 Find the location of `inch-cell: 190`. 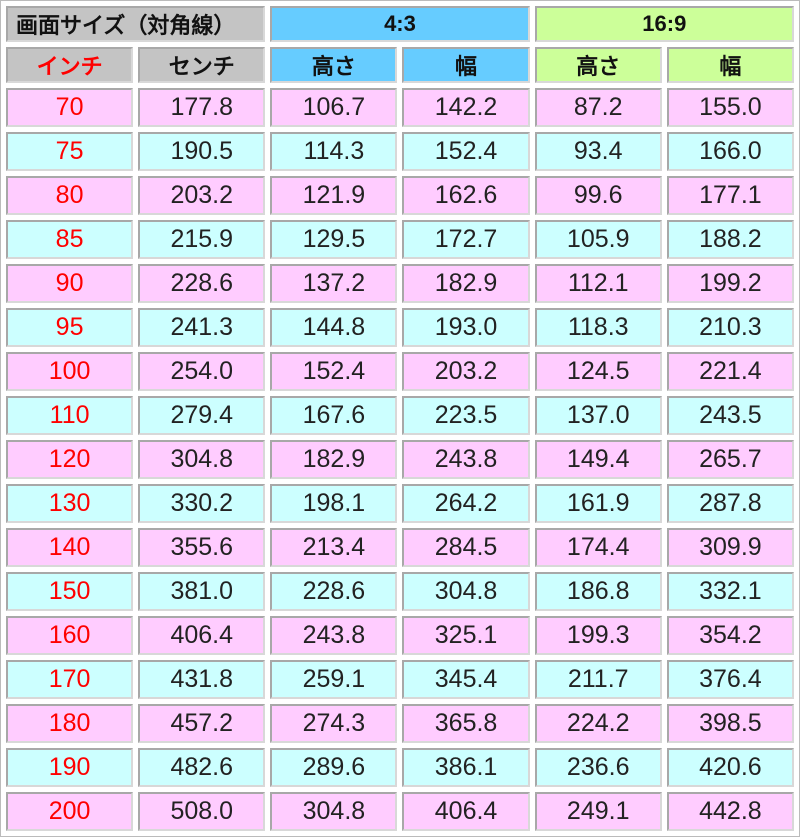

inch-cell: 190 is located at coordinates (70, 767).